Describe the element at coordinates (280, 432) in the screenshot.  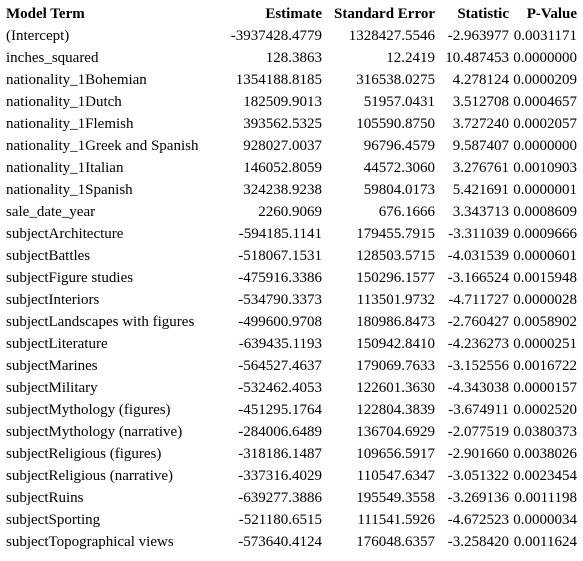
I see `cell-estimate: -284006.6489` at that location.